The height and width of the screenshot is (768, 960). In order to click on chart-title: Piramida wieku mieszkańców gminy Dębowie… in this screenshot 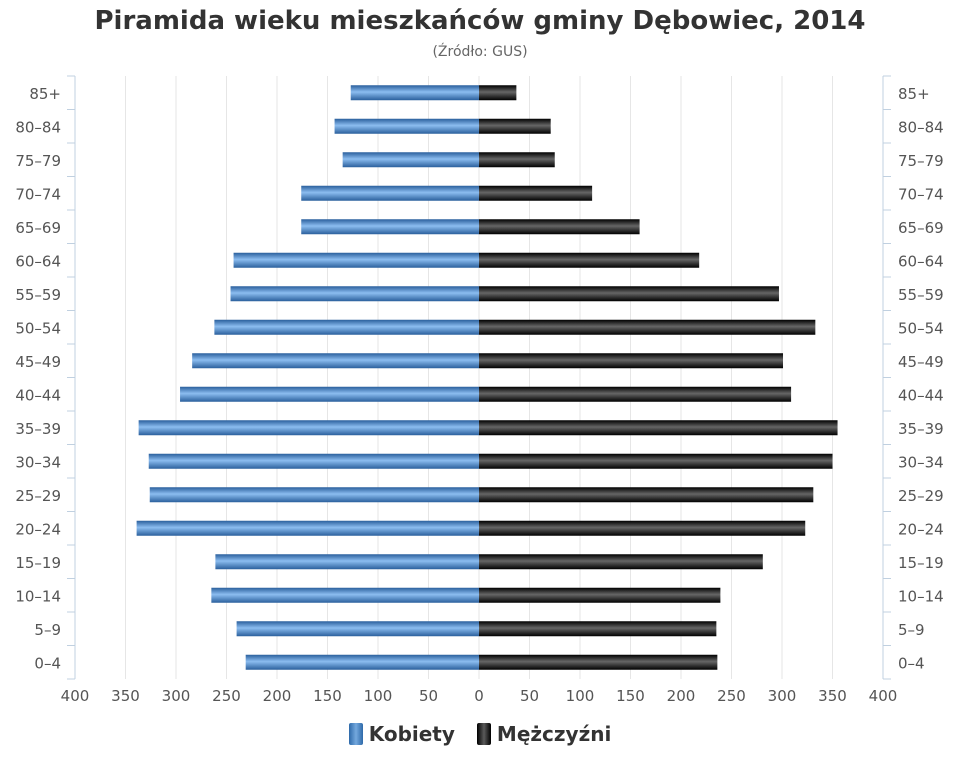, I will do `click(480, 21)`.